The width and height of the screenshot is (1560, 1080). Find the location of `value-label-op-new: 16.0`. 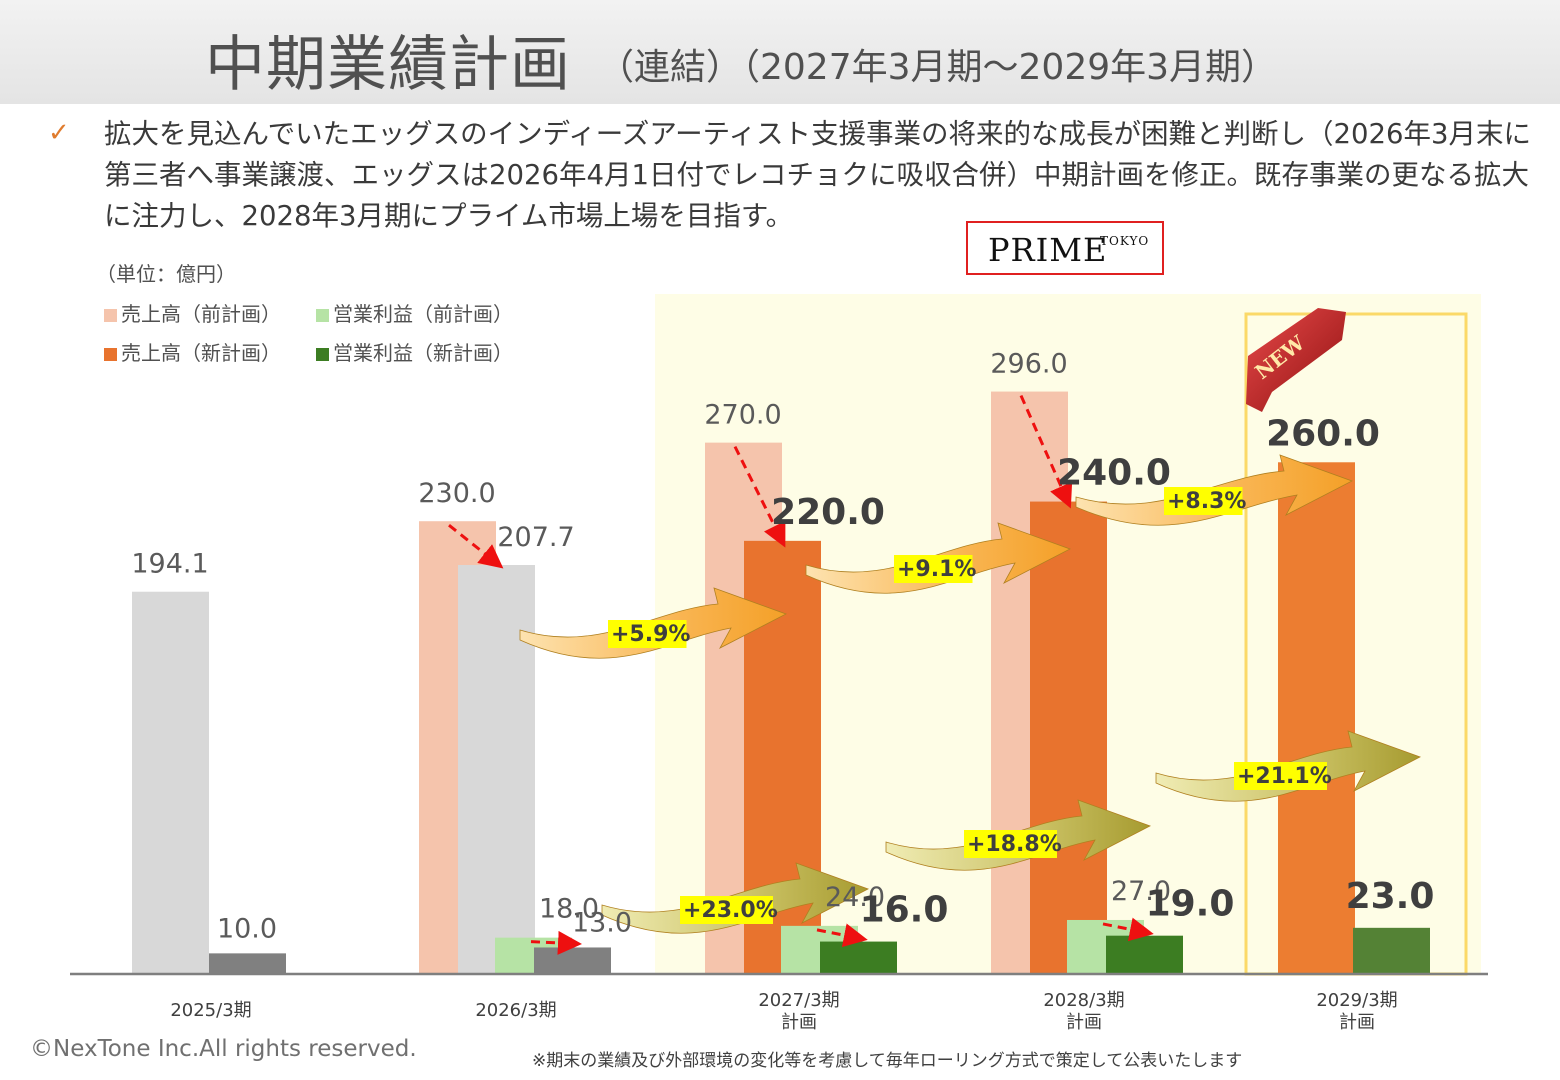

value-label-op-new: 16.0 is located at coordinates (904, 910).